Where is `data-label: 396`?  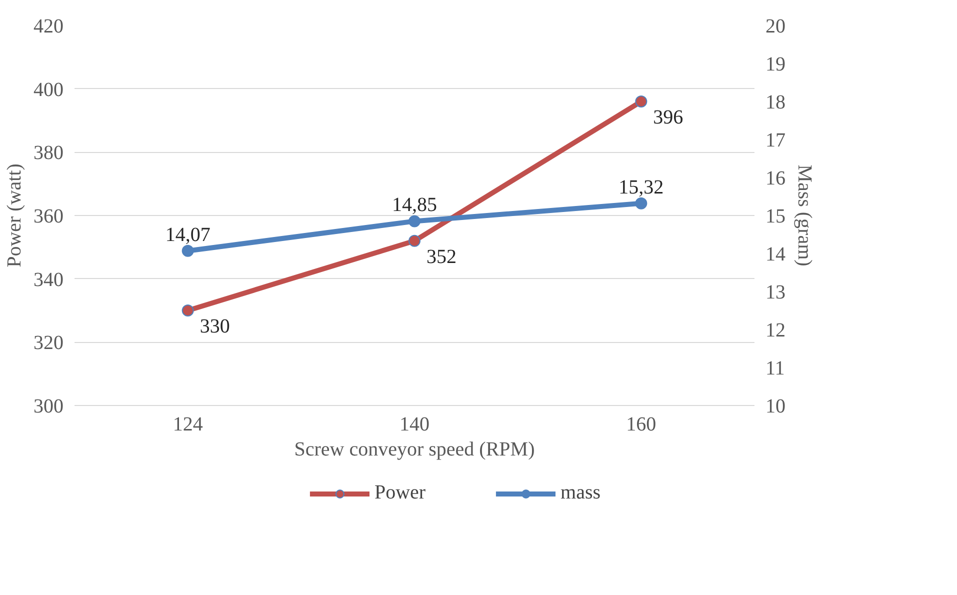 data-label: 396 is located at coordinates (668, 117).